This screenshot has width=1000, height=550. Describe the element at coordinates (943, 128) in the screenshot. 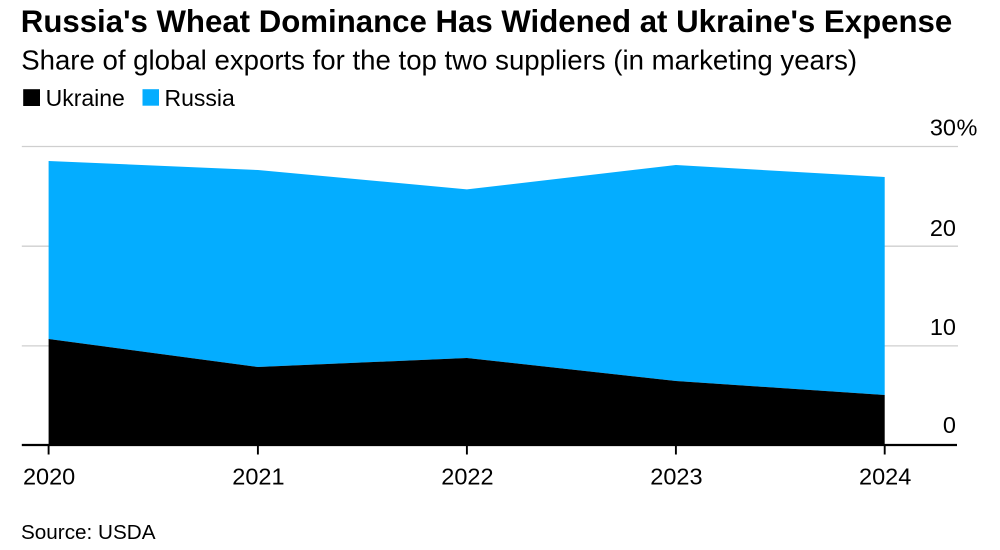

I see `svg-text: 30` at that location.